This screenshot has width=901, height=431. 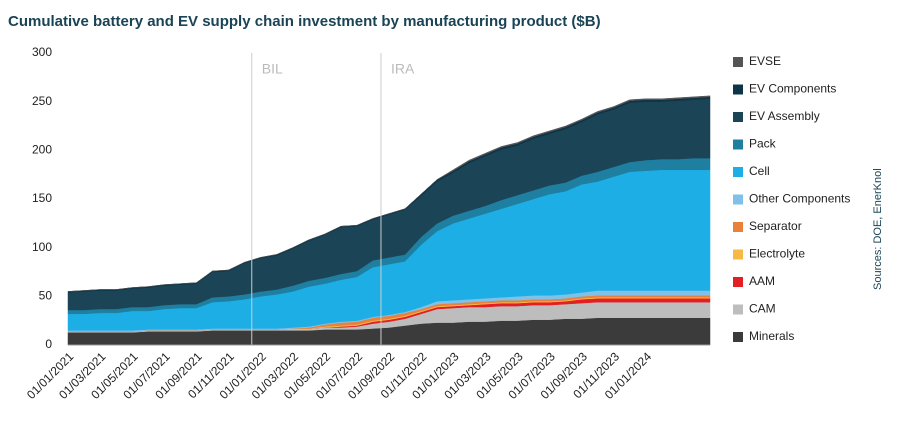 What do you see at coordinates (403, 69) in the screenshot?
I see `annotation: IRA` at bounding box center [403, 69].